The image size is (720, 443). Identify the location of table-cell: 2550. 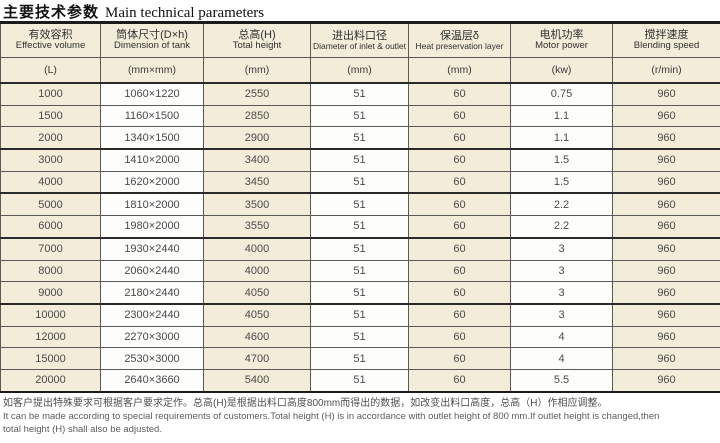
(257, 94).